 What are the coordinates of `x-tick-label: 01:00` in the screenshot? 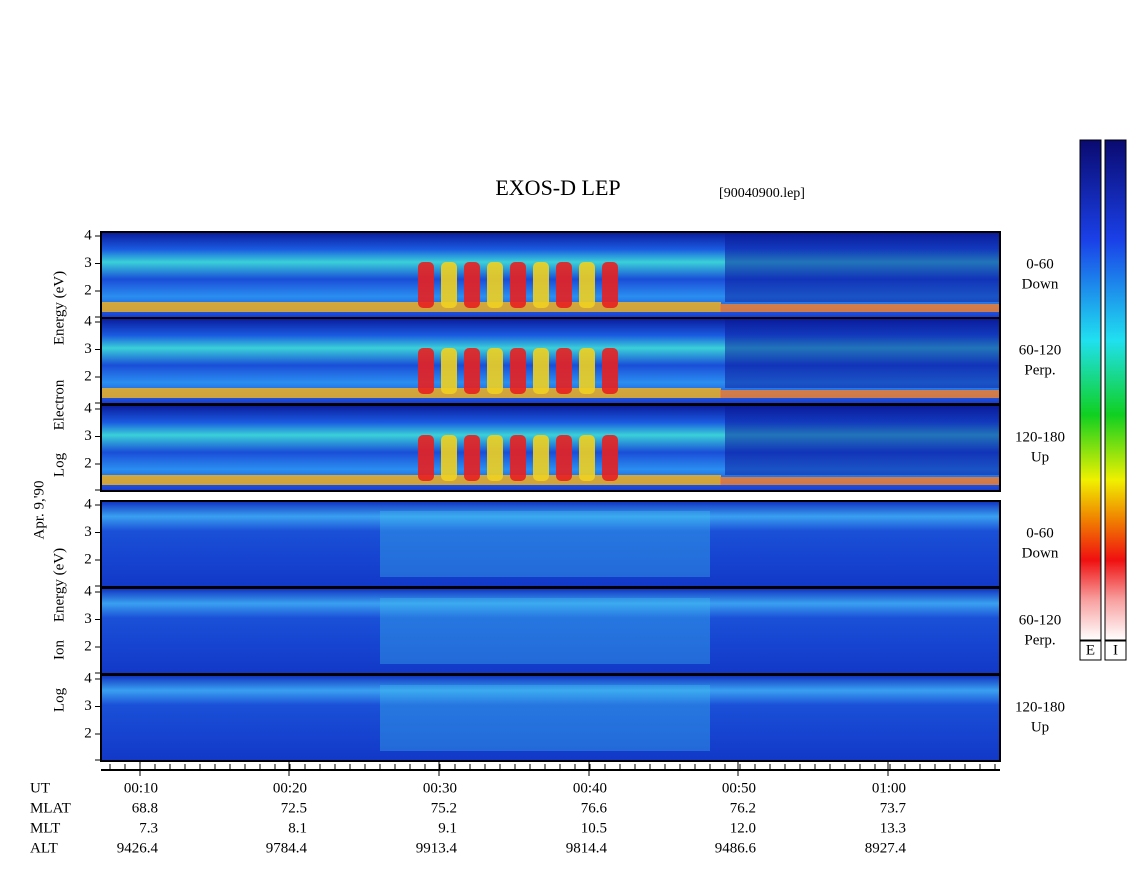 It's located at (889, 788).